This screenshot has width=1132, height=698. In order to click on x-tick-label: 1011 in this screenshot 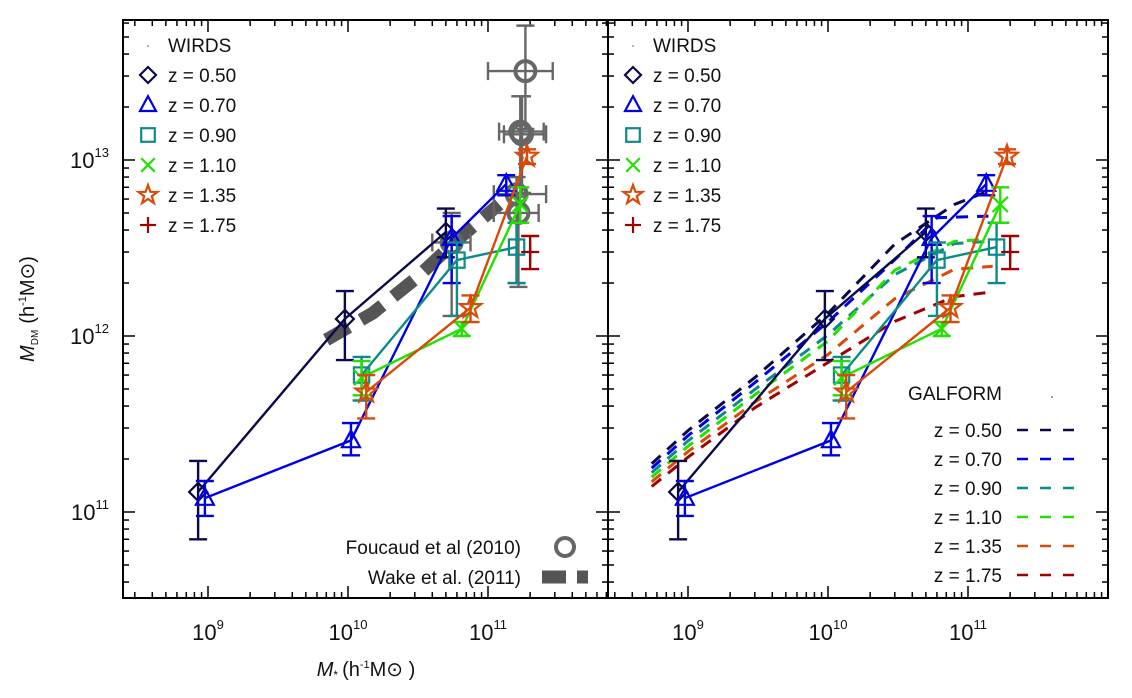, I will do `click(488, 631)`.